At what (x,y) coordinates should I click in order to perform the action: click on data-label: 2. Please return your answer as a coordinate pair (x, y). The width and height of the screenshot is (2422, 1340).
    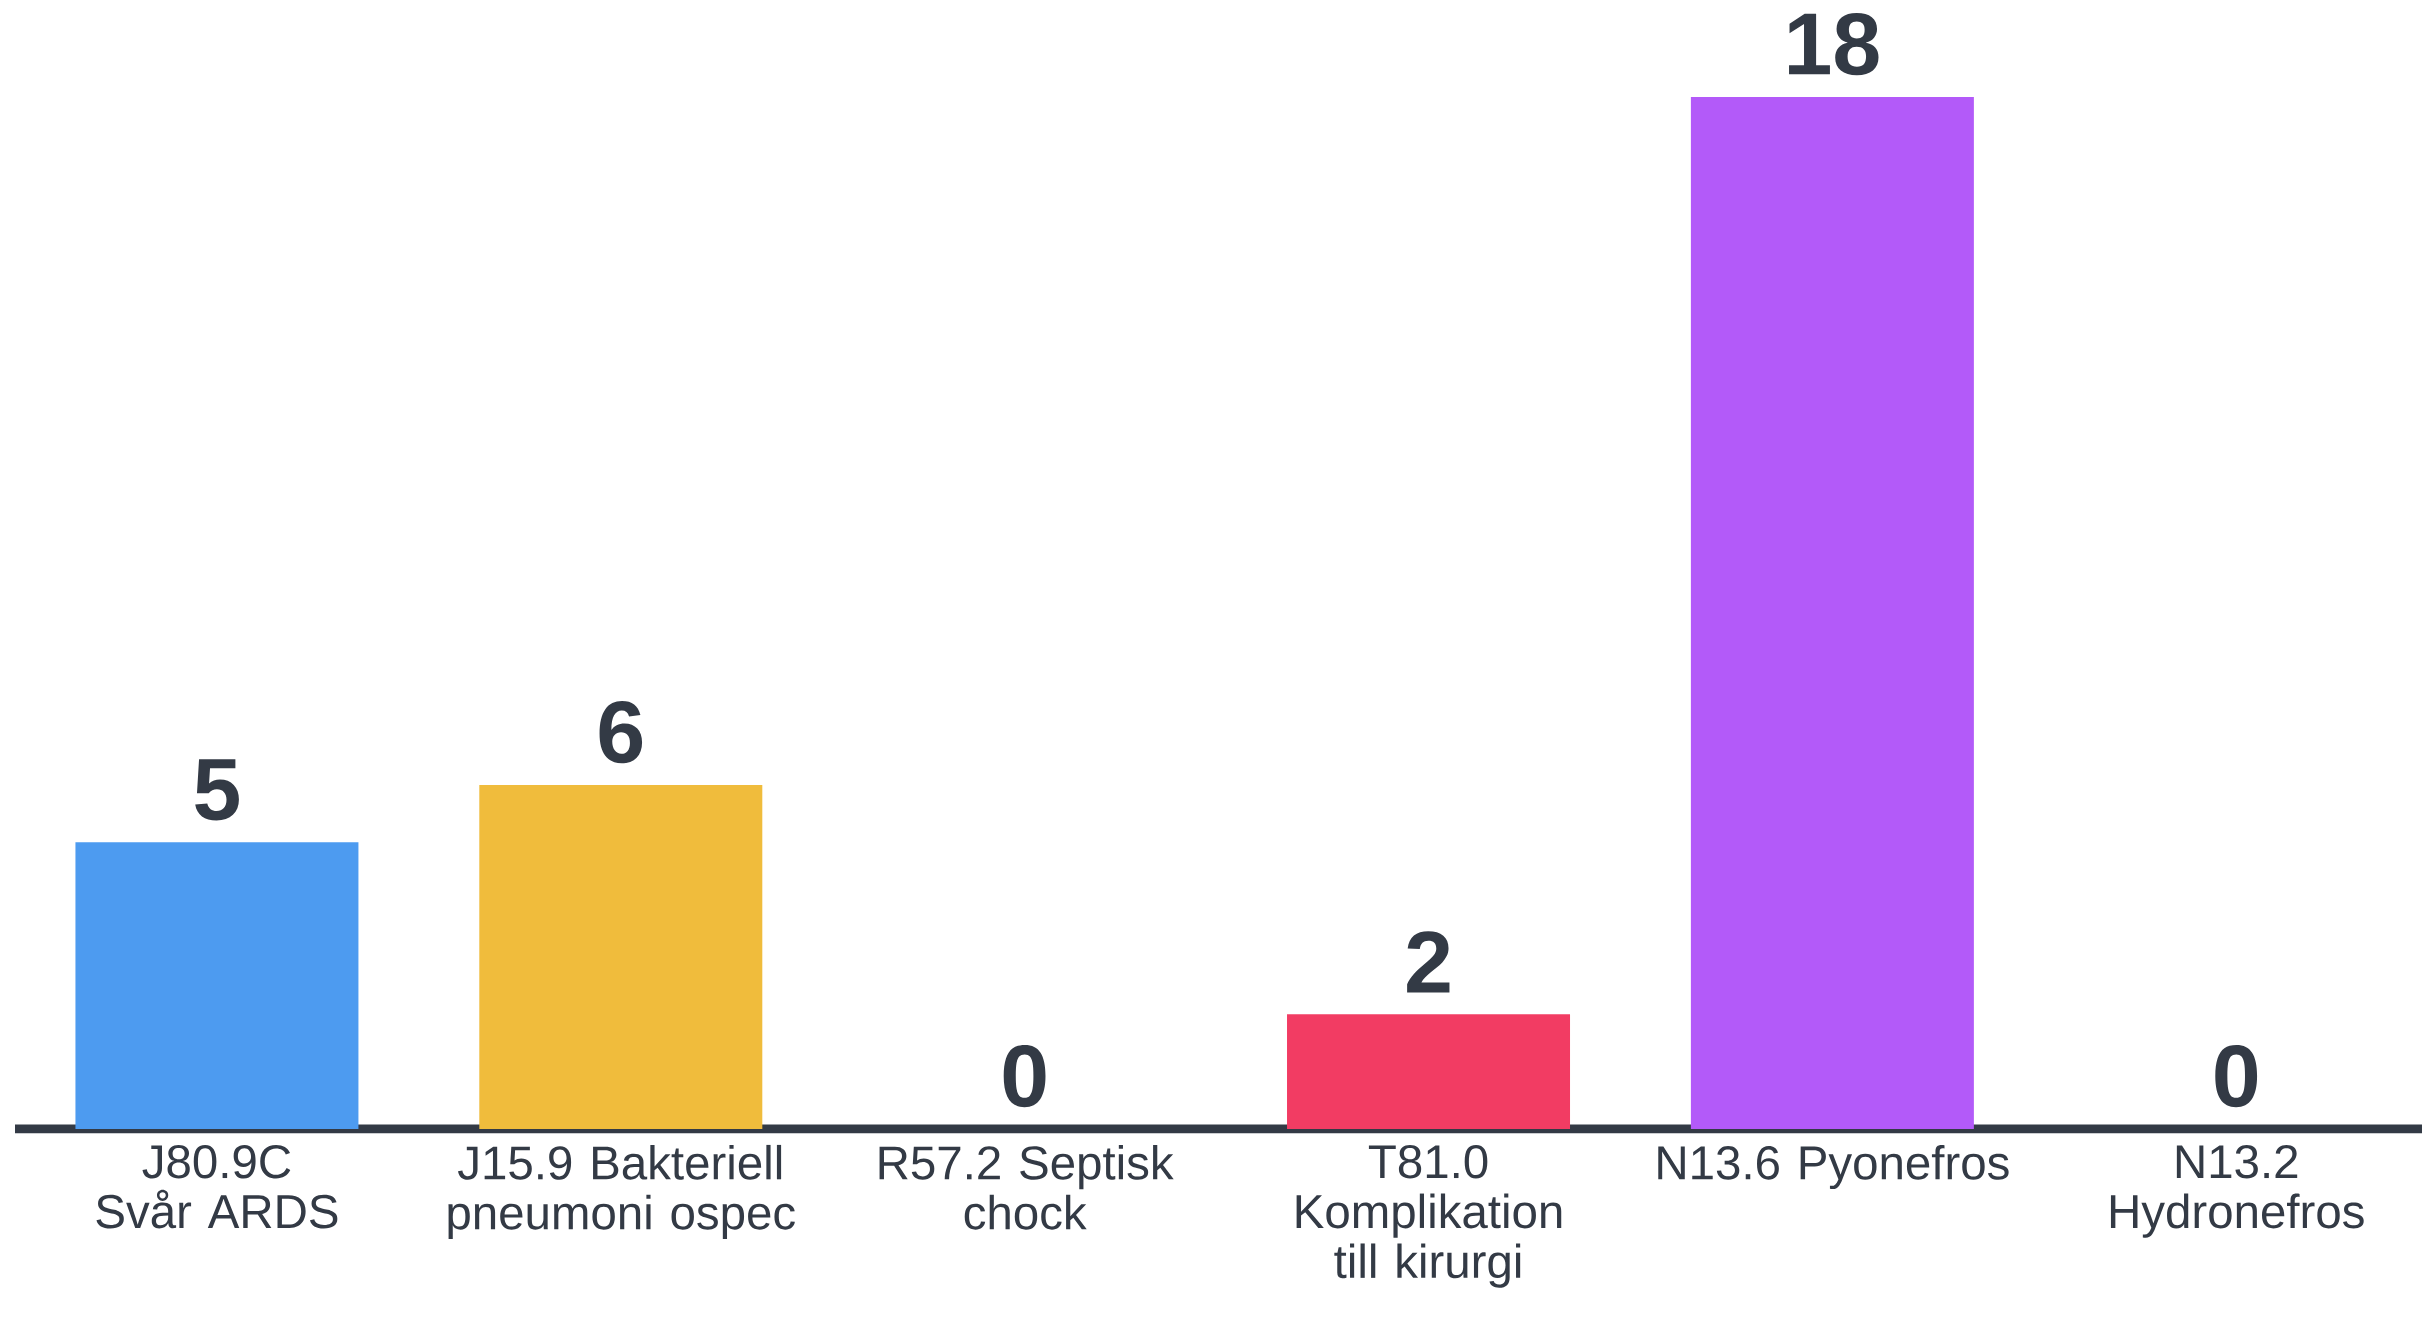
    Looking at the image, I should click on (1428, 962).